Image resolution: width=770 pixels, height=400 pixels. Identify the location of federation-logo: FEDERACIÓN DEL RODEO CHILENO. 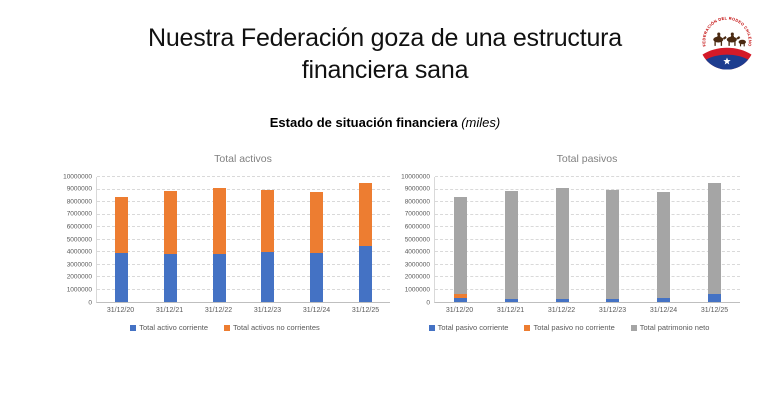
(727, 42).